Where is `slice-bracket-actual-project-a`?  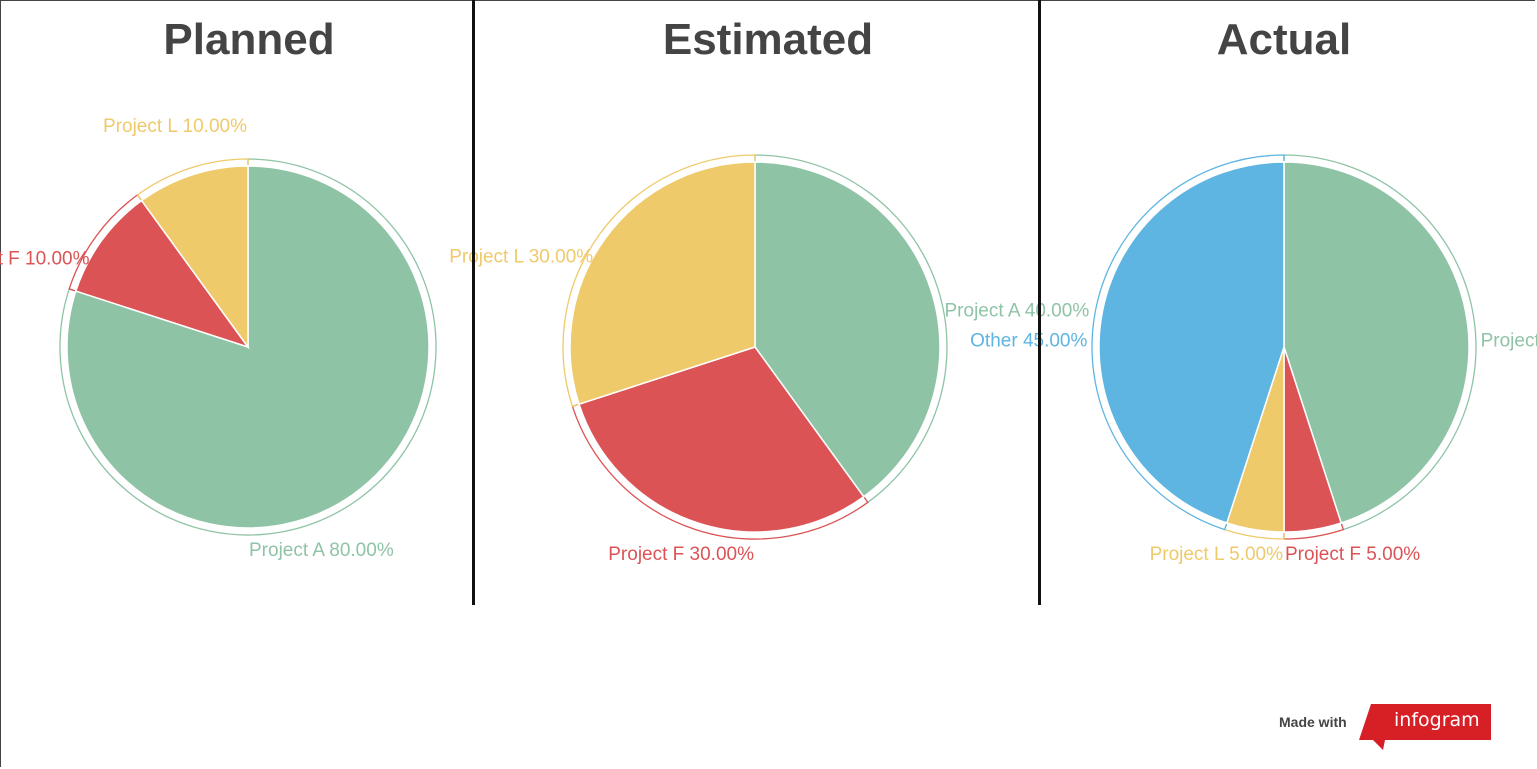
slice-bracket-actual-project-a is located at coordinates (1380, 342).